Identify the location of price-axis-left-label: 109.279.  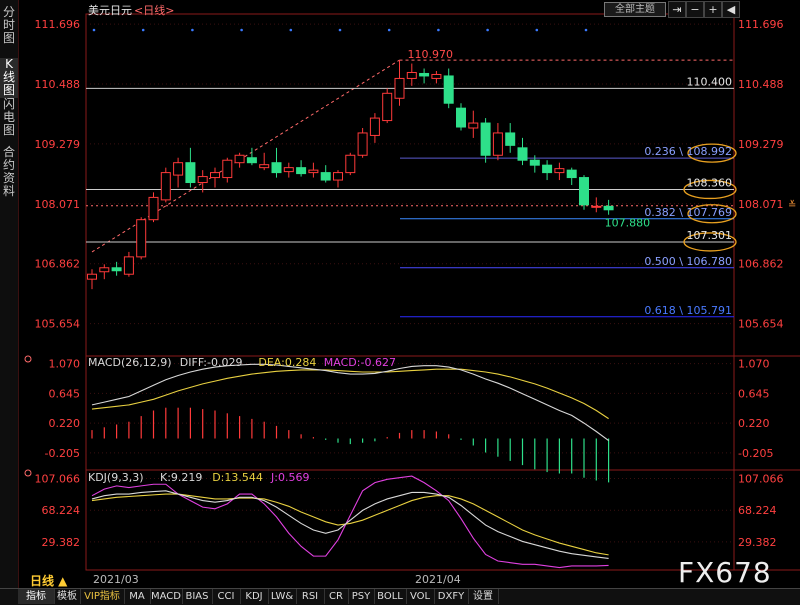
(58, 144).